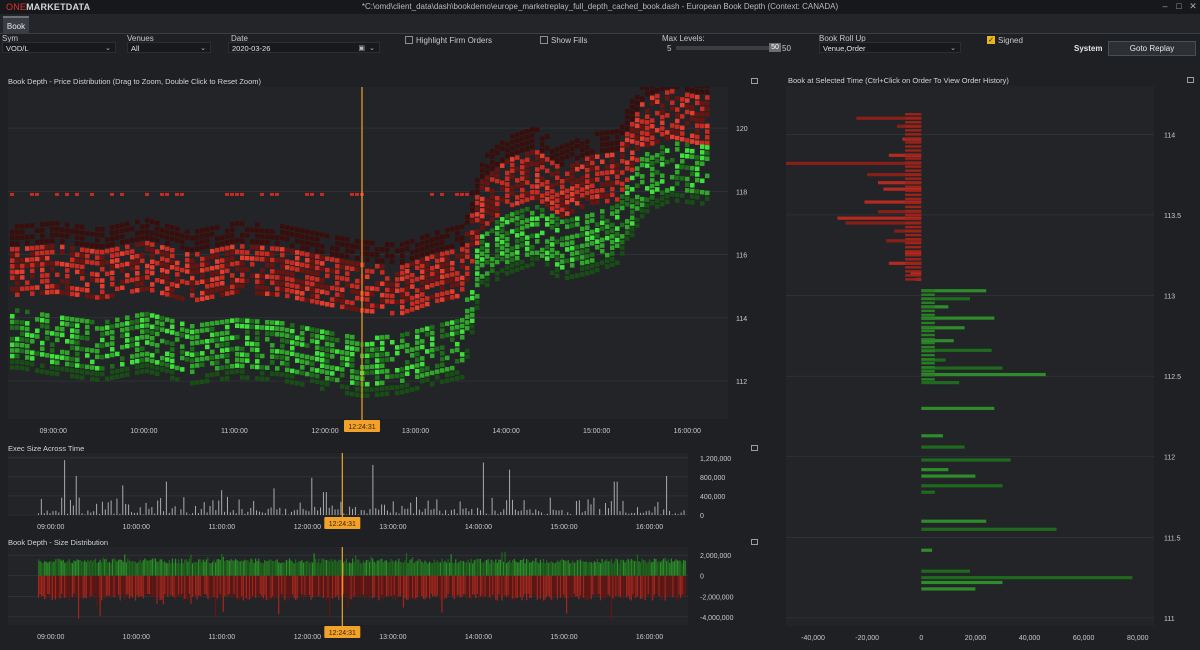  What do you see at coordinates (59, 47) in the screenshot?
I see `sym-select: VOD/L ⌄` at bounding box center [59, 47].